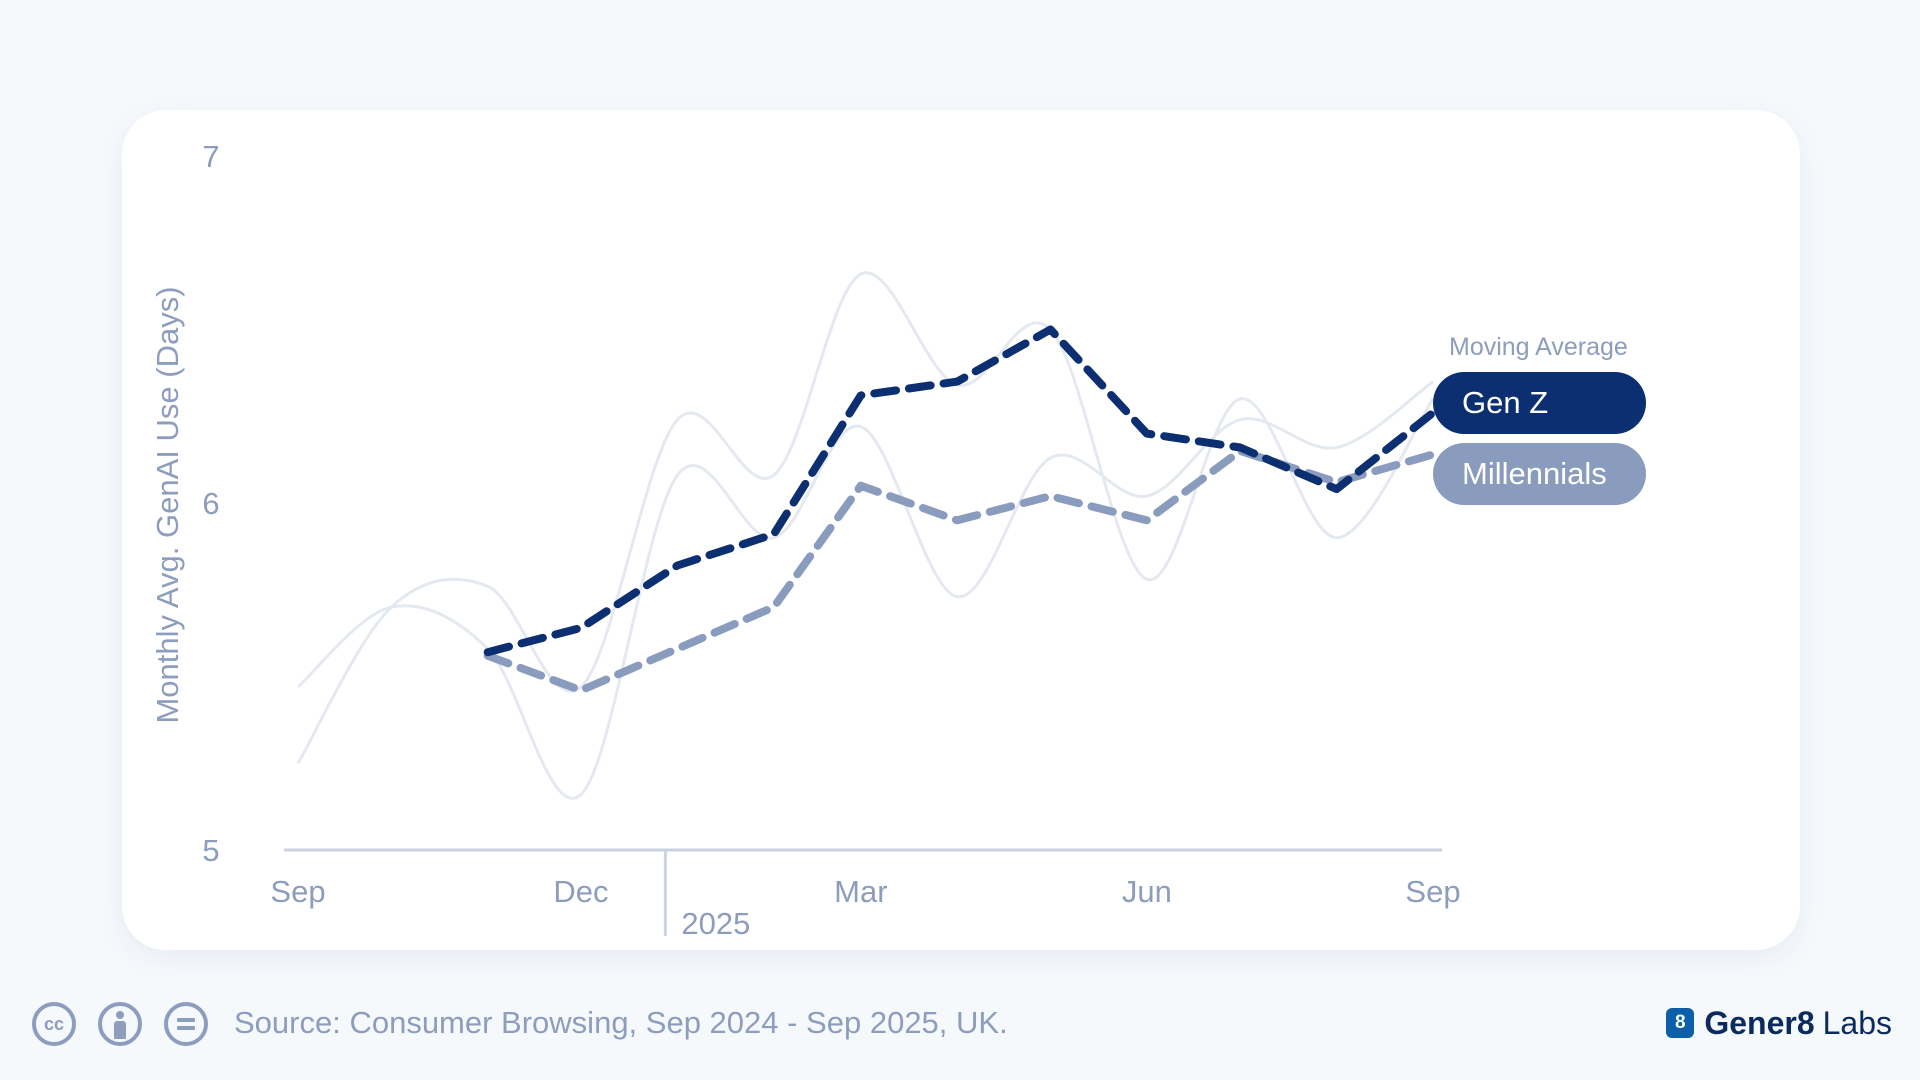 The height and width of the screenshot is (1080, 1920). I want to click on year-label: 2025, so click(715, 923).